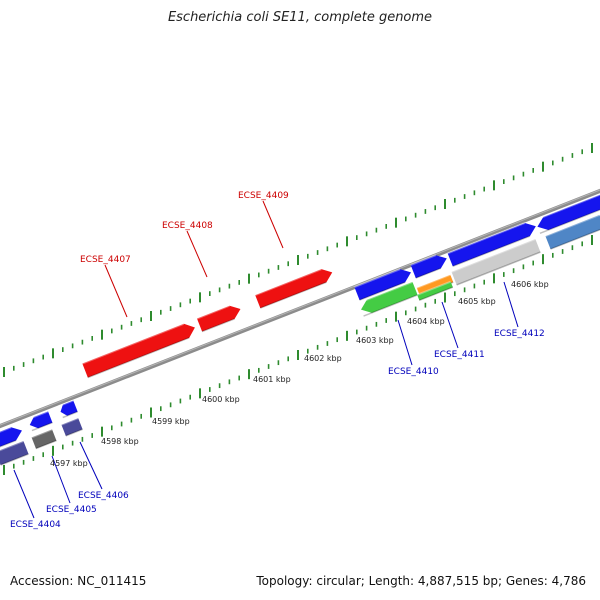 This screenshot has width=600, height=600. Describe the element at coordinates (120, 441) in the screenshot. I see `kbp-label: 4598 kbp` at that location.